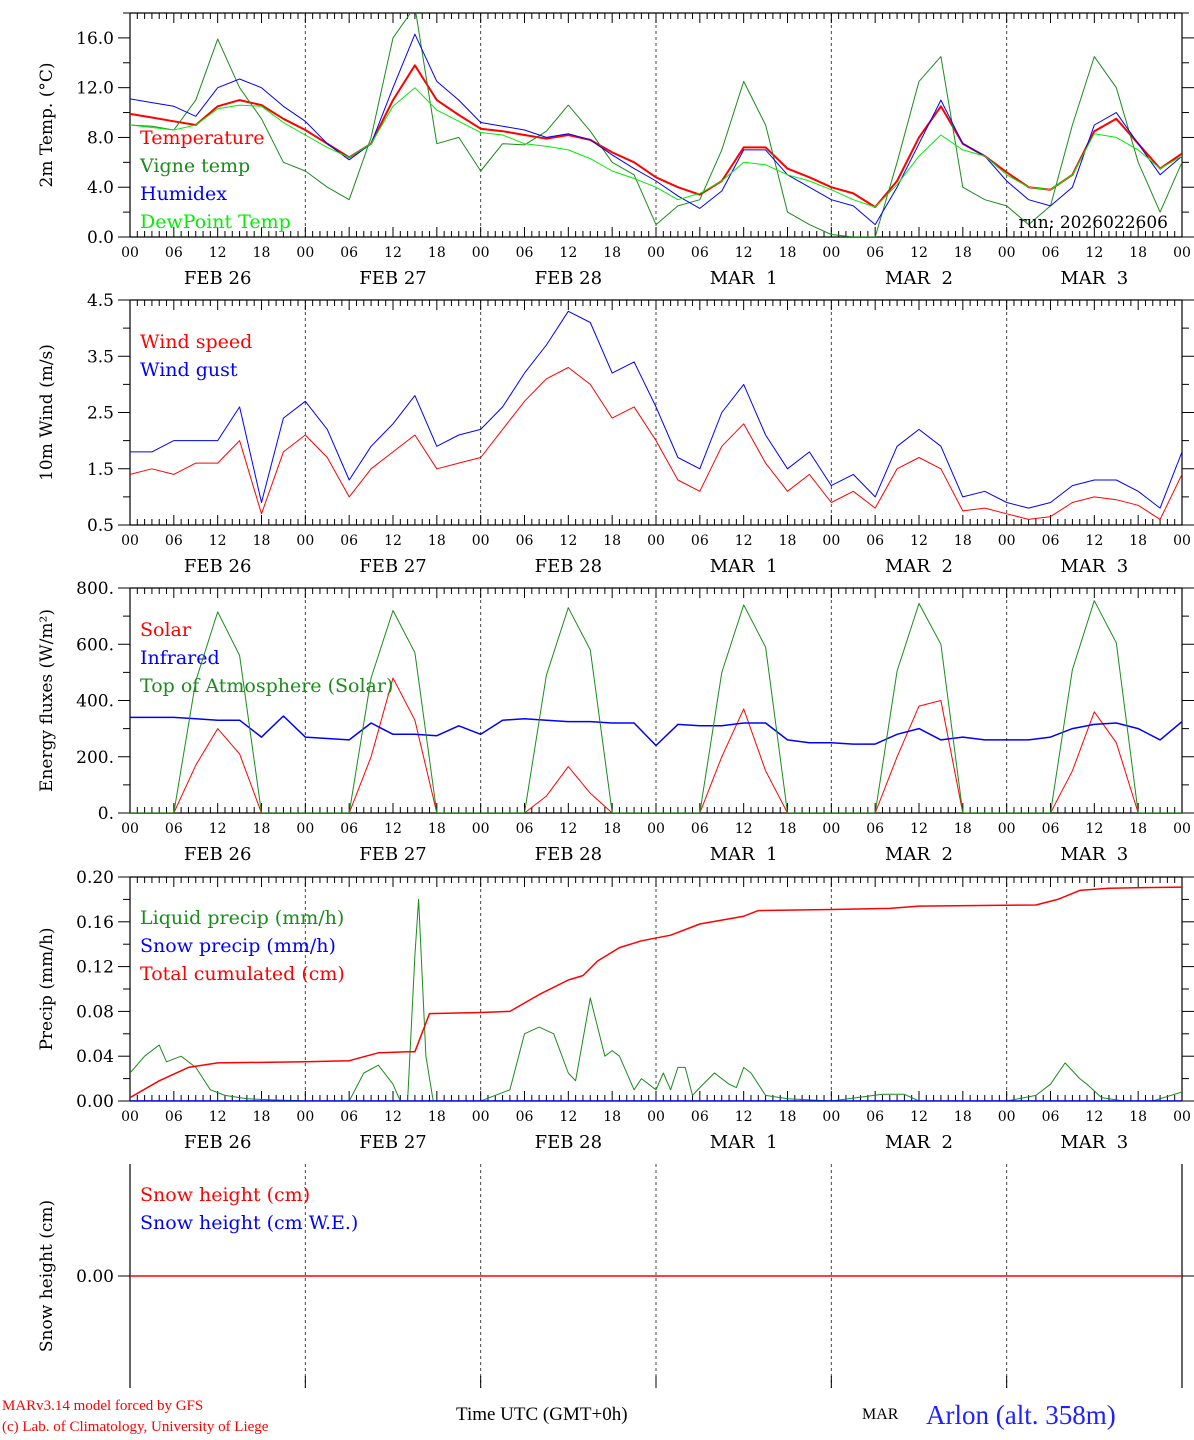 This screenshot has height=1440, width=1194. I want to click on y-tick-label: 0.16, so click(95, 923).